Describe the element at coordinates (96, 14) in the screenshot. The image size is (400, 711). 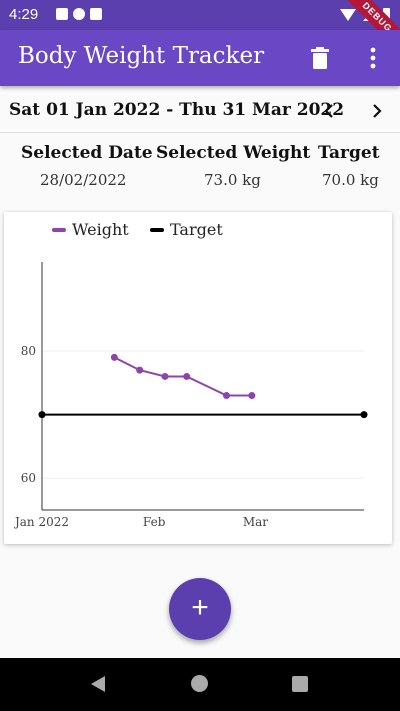
I see `sd-card-icon` at that location.